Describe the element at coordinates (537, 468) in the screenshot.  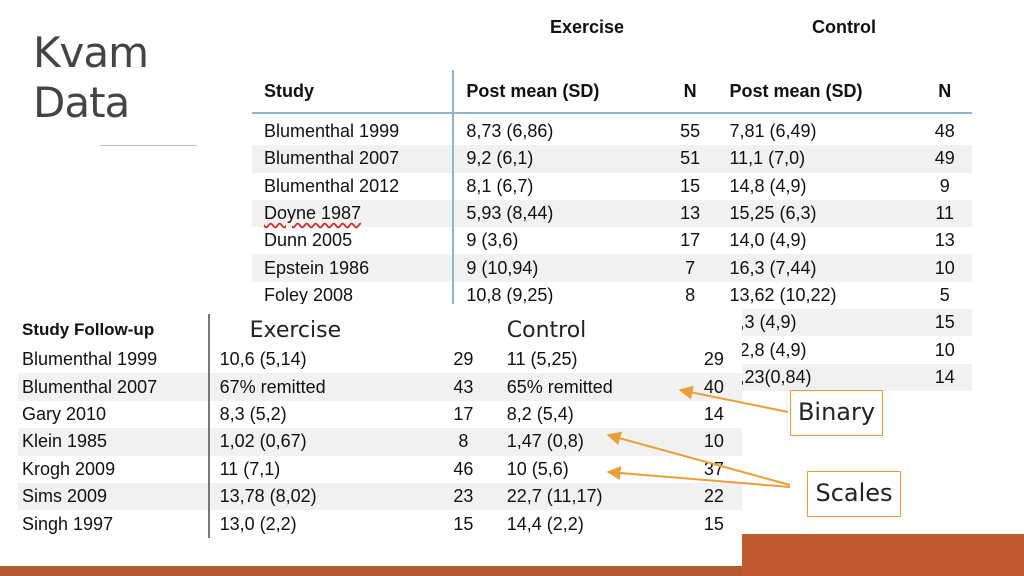
I see `control-mean-cell: 10 (5,6)` at that location.